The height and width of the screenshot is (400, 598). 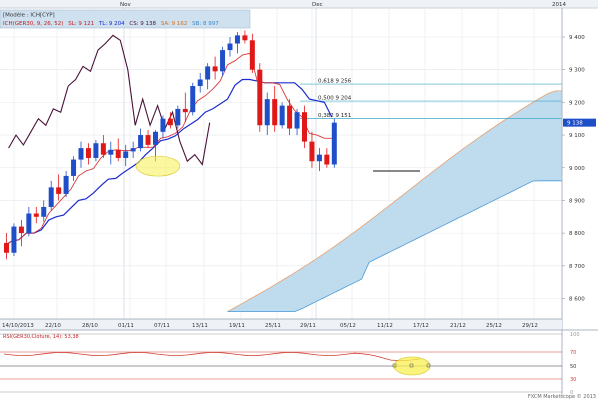 What do you see at coordinates (573, 367) in the screenshot?
I see `oscillator-level-label: 50` at bounding box center [573, 367].